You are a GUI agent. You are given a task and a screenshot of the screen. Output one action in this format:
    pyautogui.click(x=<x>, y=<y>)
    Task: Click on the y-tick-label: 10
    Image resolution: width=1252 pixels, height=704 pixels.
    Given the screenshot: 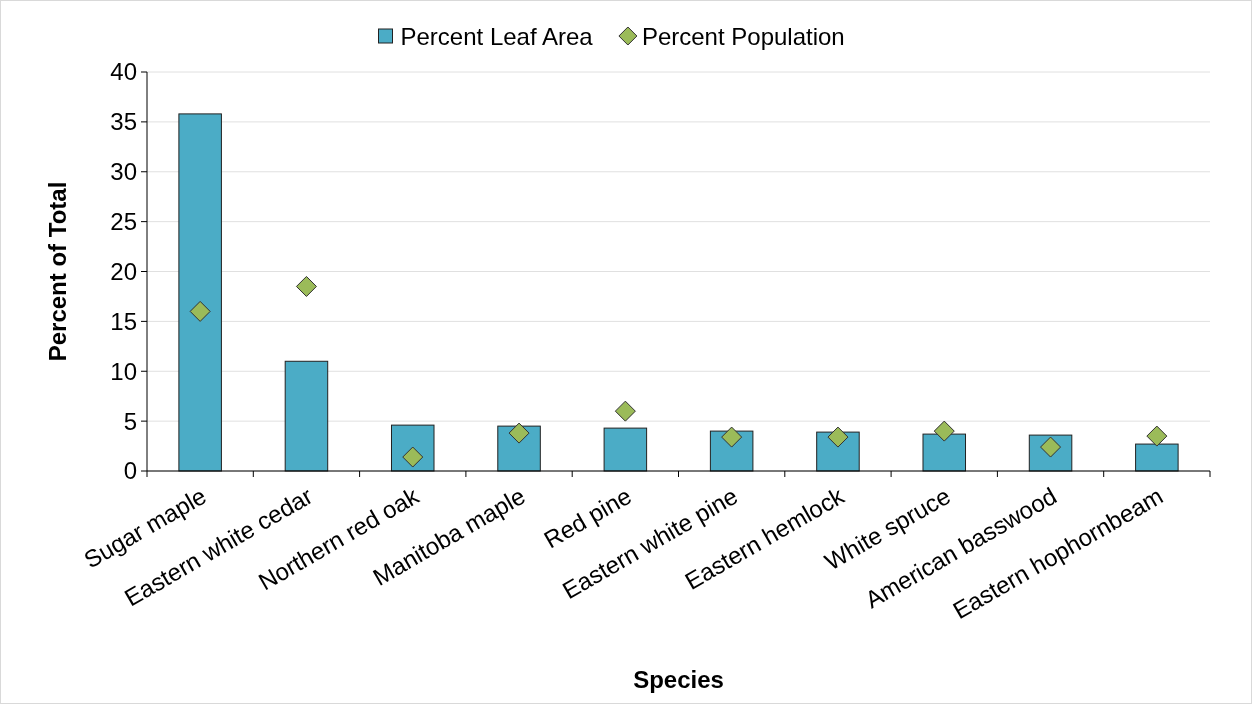 What is the action you would take?
    pyautogui.click(x=123, y=371)
    